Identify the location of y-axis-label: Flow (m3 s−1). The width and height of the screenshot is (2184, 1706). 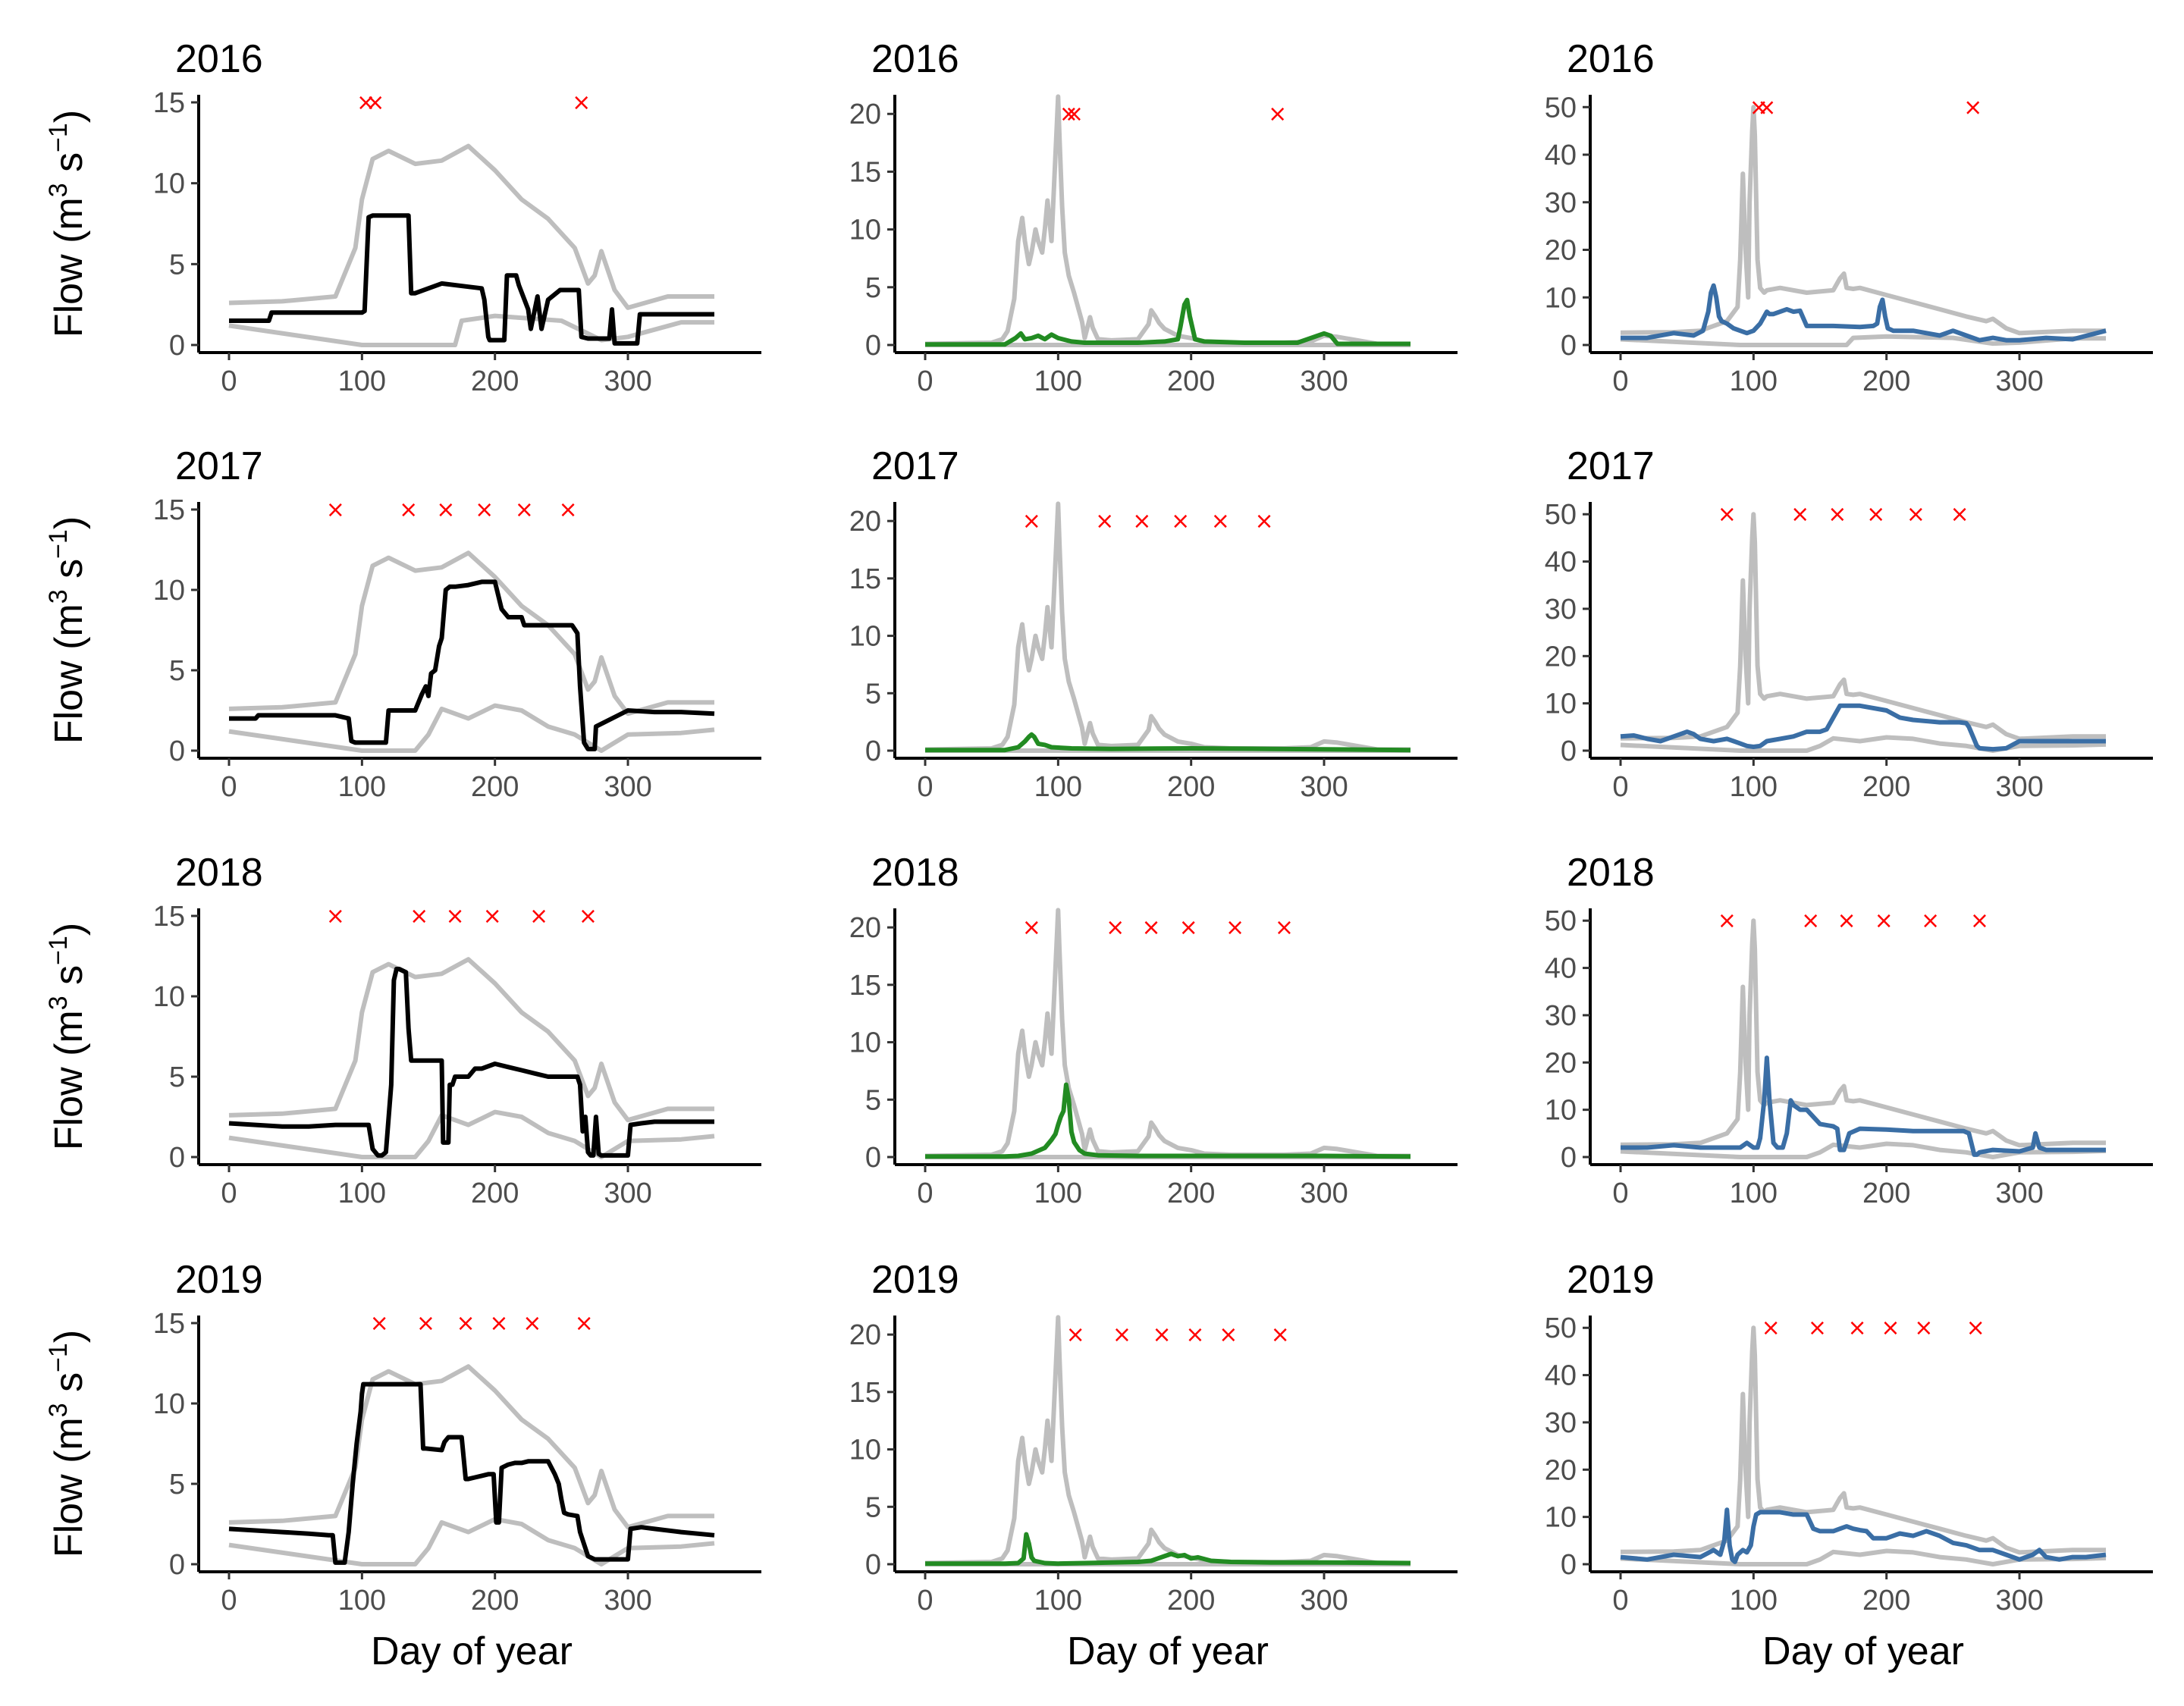
(67, 1037).